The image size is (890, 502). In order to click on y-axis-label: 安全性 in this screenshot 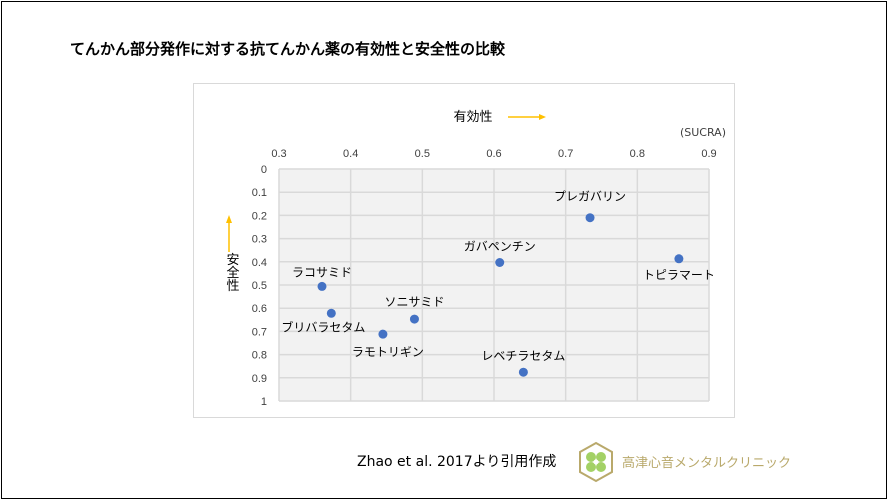, I will do `click(232, 272)`.